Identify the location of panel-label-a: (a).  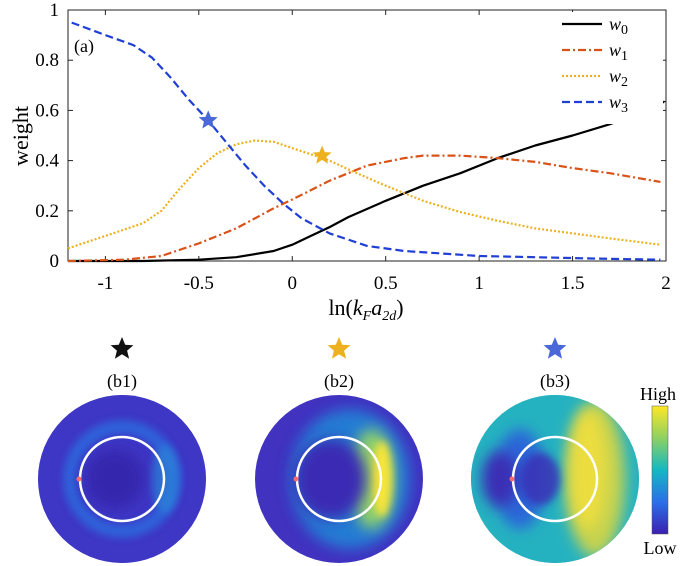
(84, 46).